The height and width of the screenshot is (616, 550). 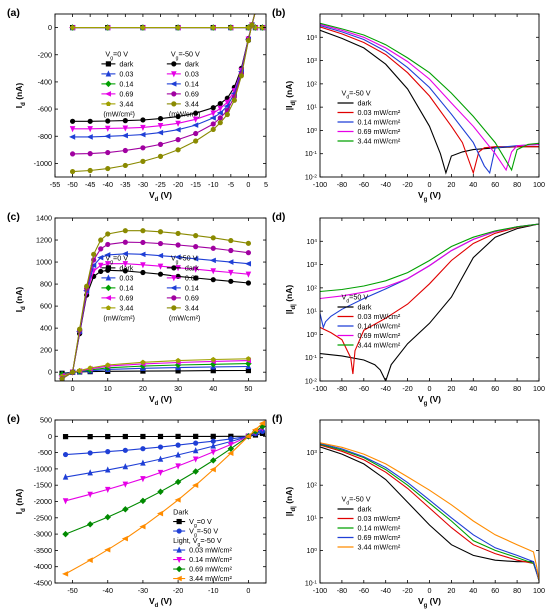 I want to click on y-tick-label: -600, so click(x=45, y=109).